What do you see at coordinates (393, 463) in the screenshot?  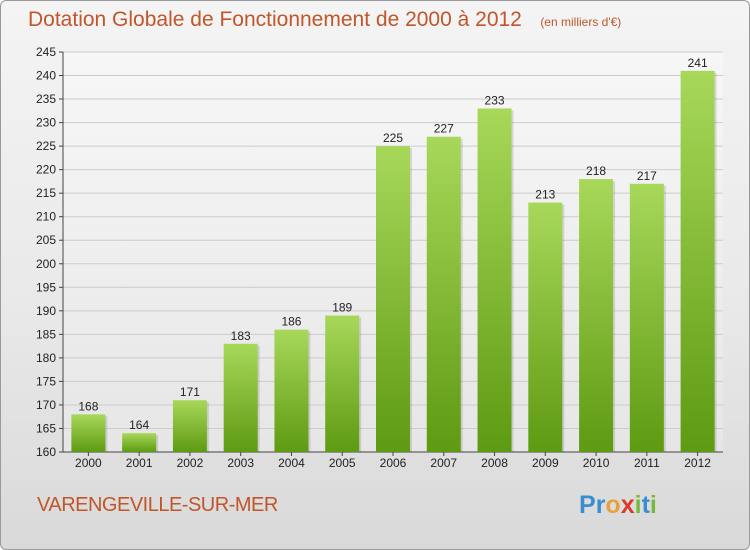 I see `x-tick-label: 2006` at bounding box center [393, 463].